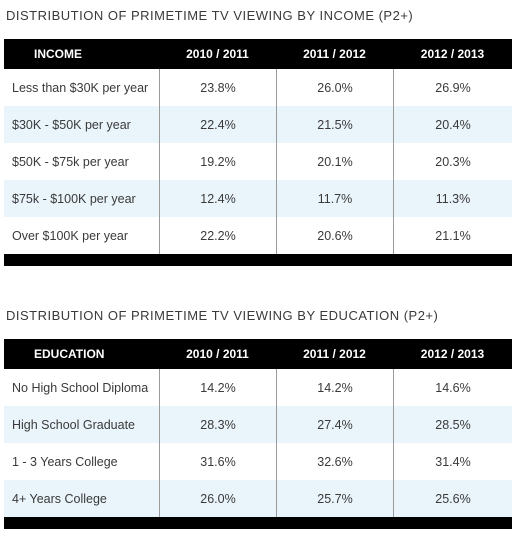  What do you see at coordinates (73, 424) in the screenshot?
I see `row-label: High School Graduate` at bounding box center [73, 424].